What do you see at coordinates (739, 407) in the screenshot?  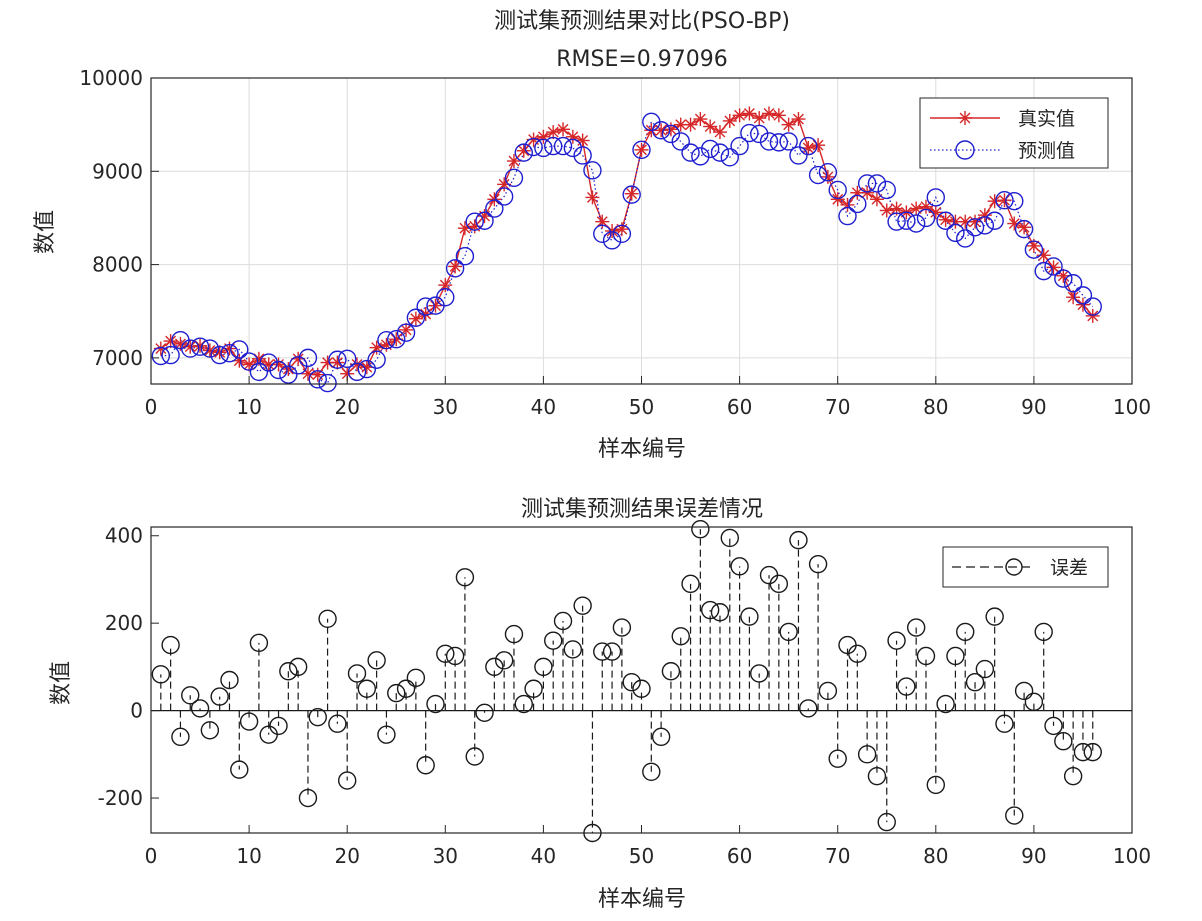 I see `top-xtick-label: 60` at bounding box center [739, 407].